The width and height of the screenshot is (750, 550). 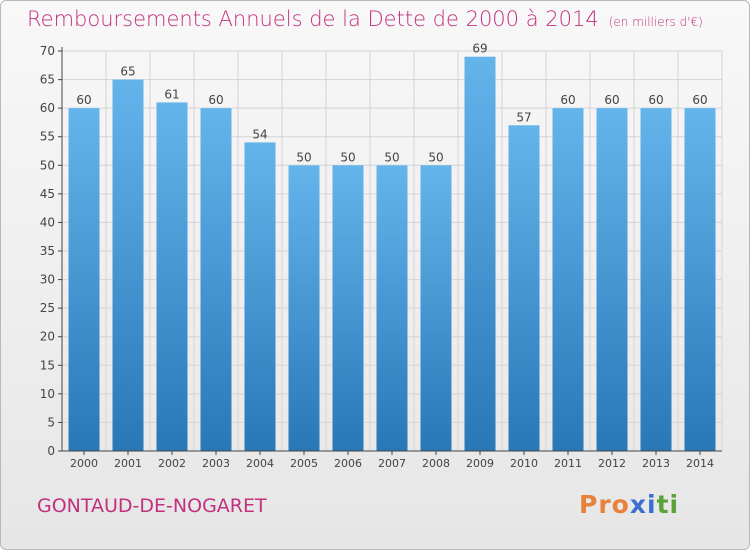 I want to click on y-tick-label: 5, so click(x=51, y=422).